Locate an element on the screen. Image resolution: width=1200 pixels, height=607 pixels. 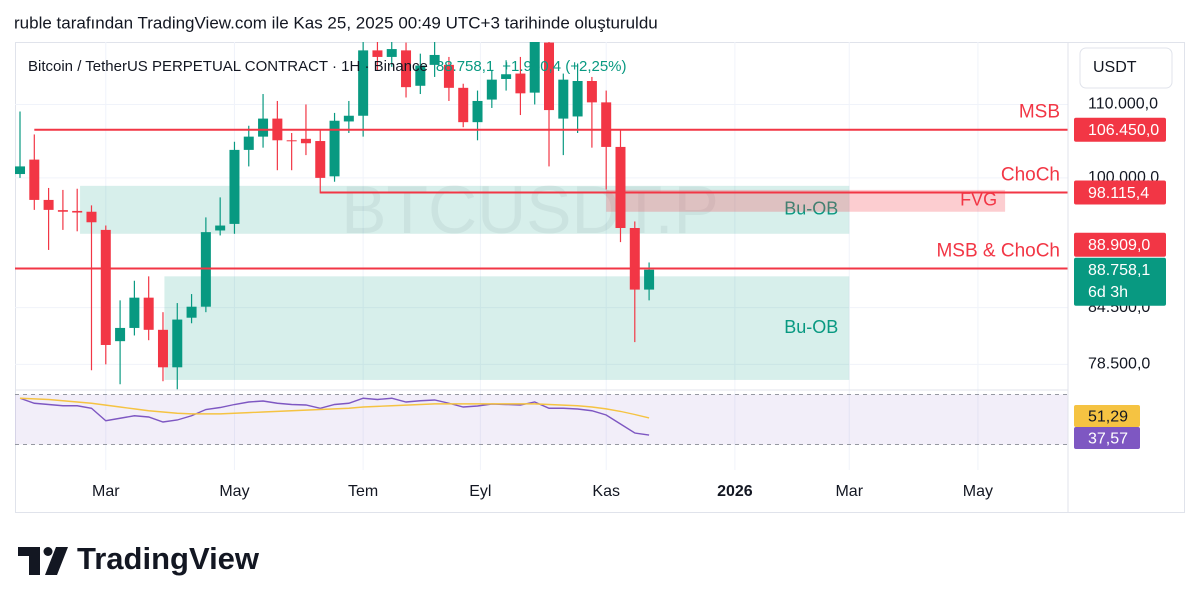
unit-box is located at coordinates (1126, 68).